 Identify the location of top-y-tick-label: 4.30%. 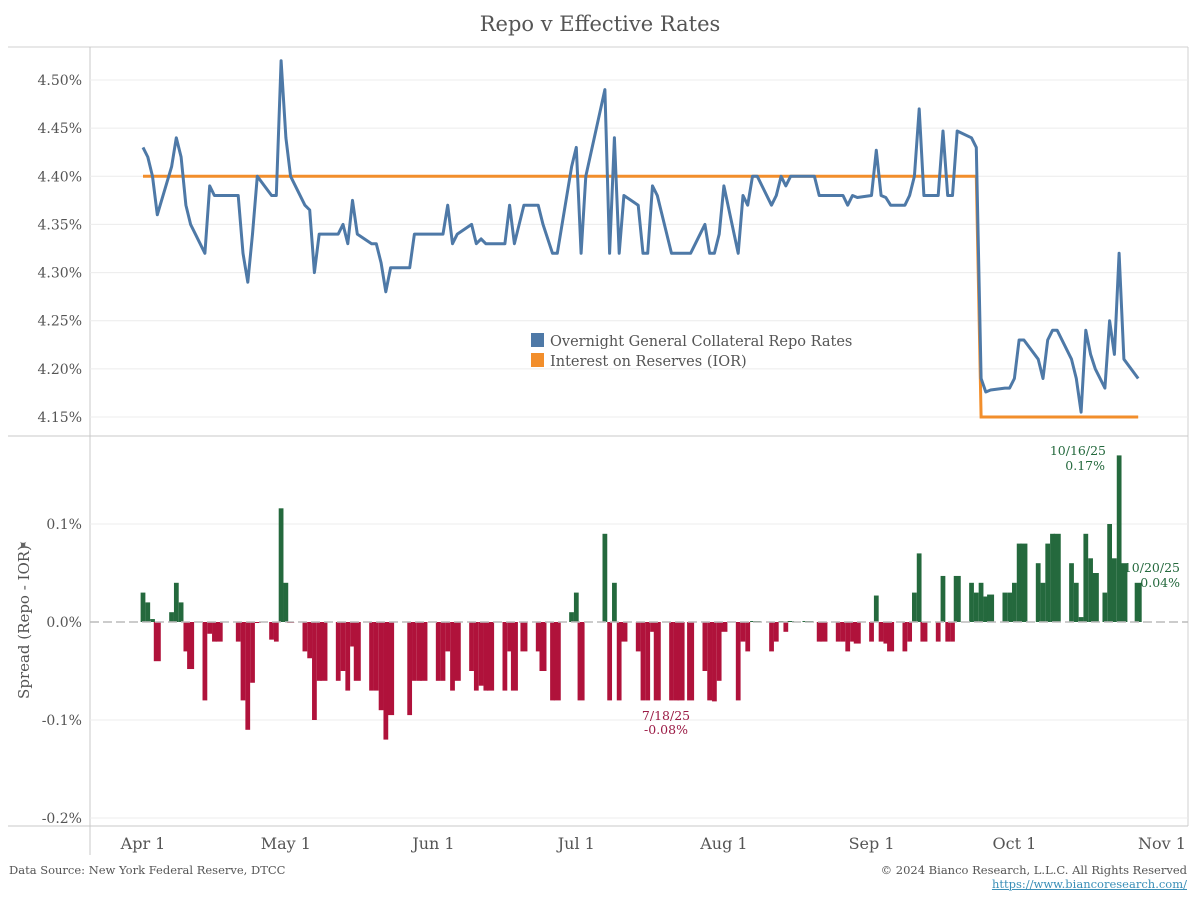
(60, 274).